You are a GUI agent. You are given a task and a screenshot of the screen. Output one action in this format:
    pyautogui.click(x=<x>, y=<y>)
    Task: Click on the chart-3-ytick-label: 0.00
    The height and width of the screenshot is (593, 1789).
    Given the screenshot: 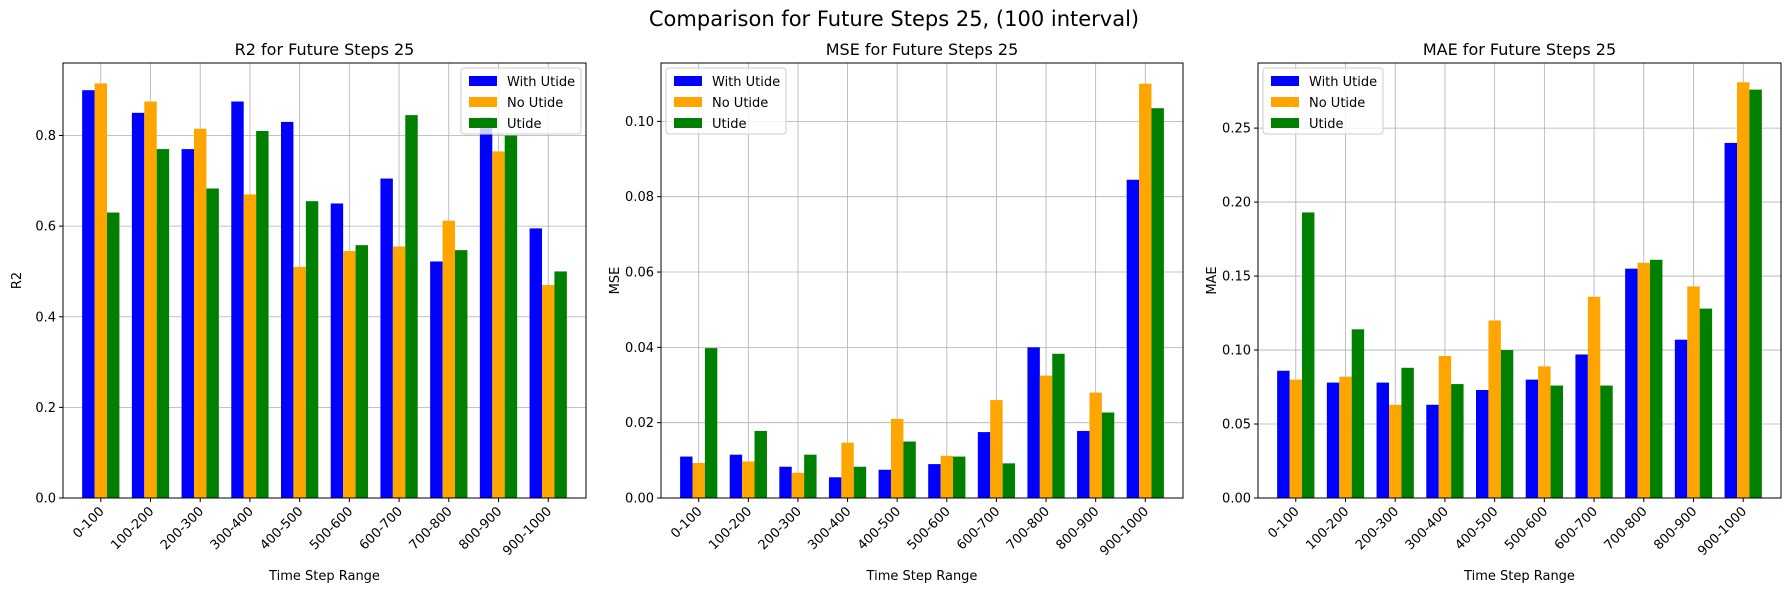 What is the action you would take?
    pyautogui.click(x=1236, y=499)
    